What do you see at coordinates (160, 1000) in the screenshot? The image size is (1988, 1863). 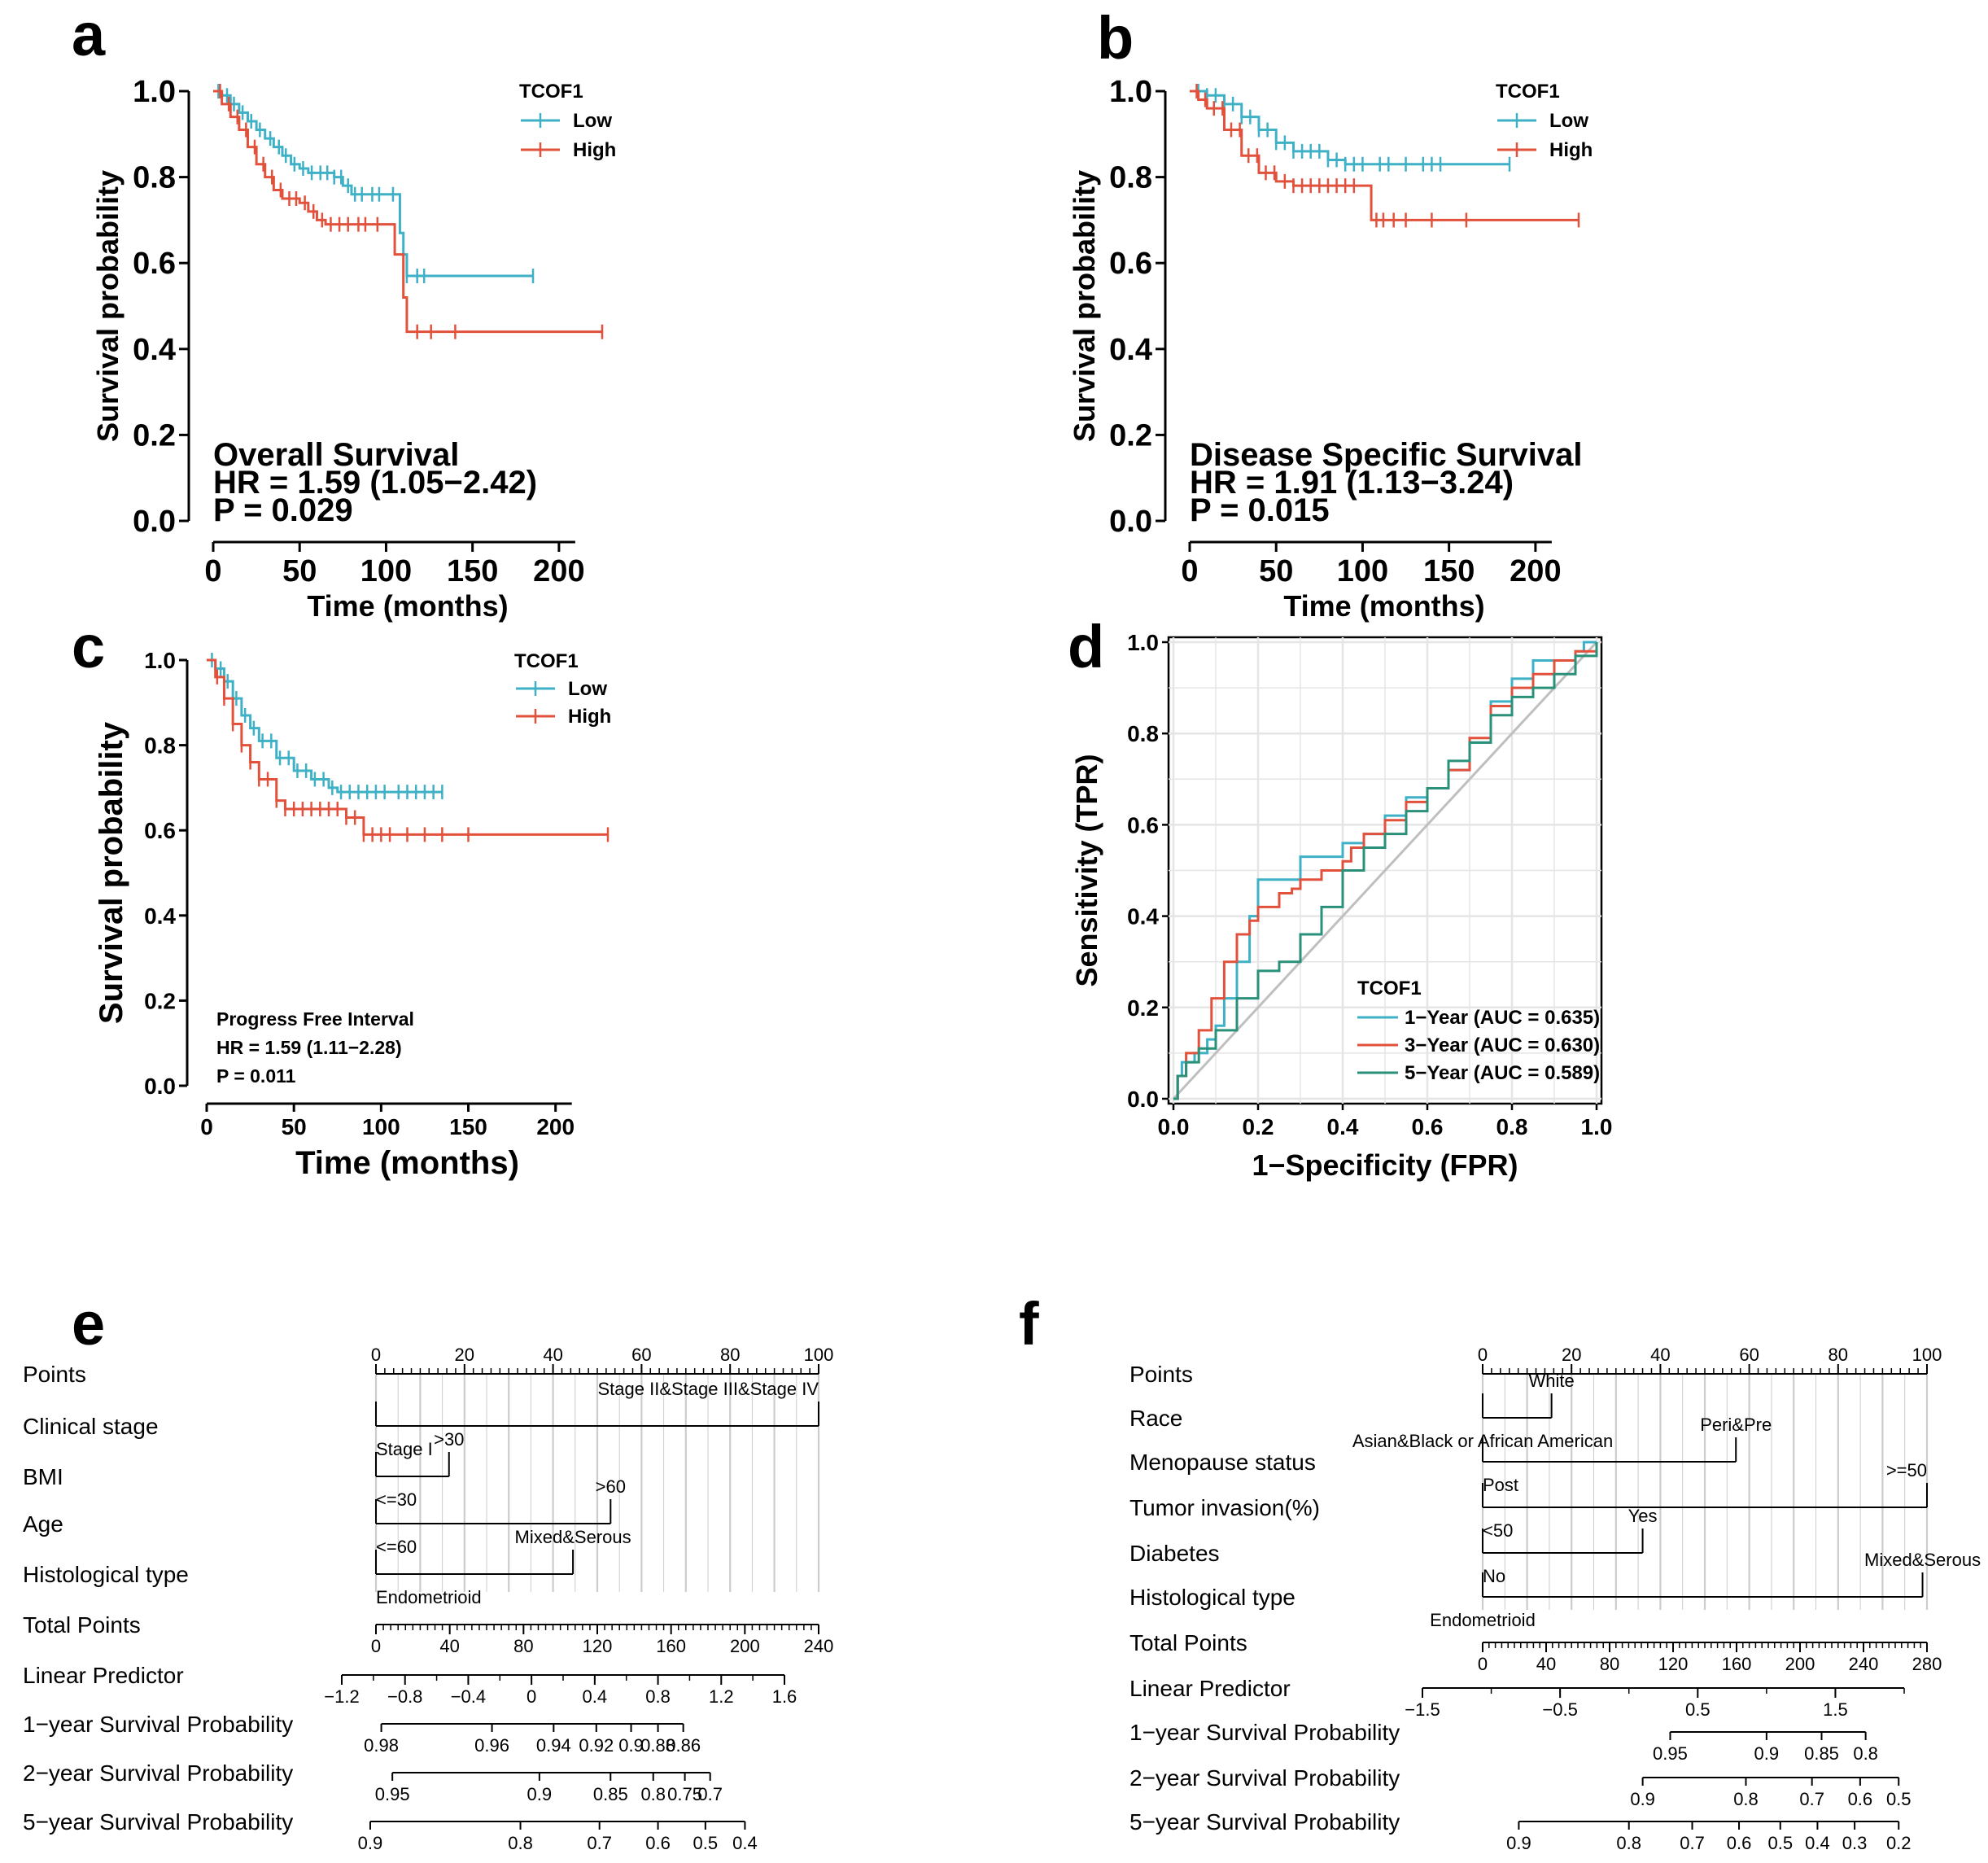 I see `y-tick-label: 0.2` at bounding box center [160, 1000].